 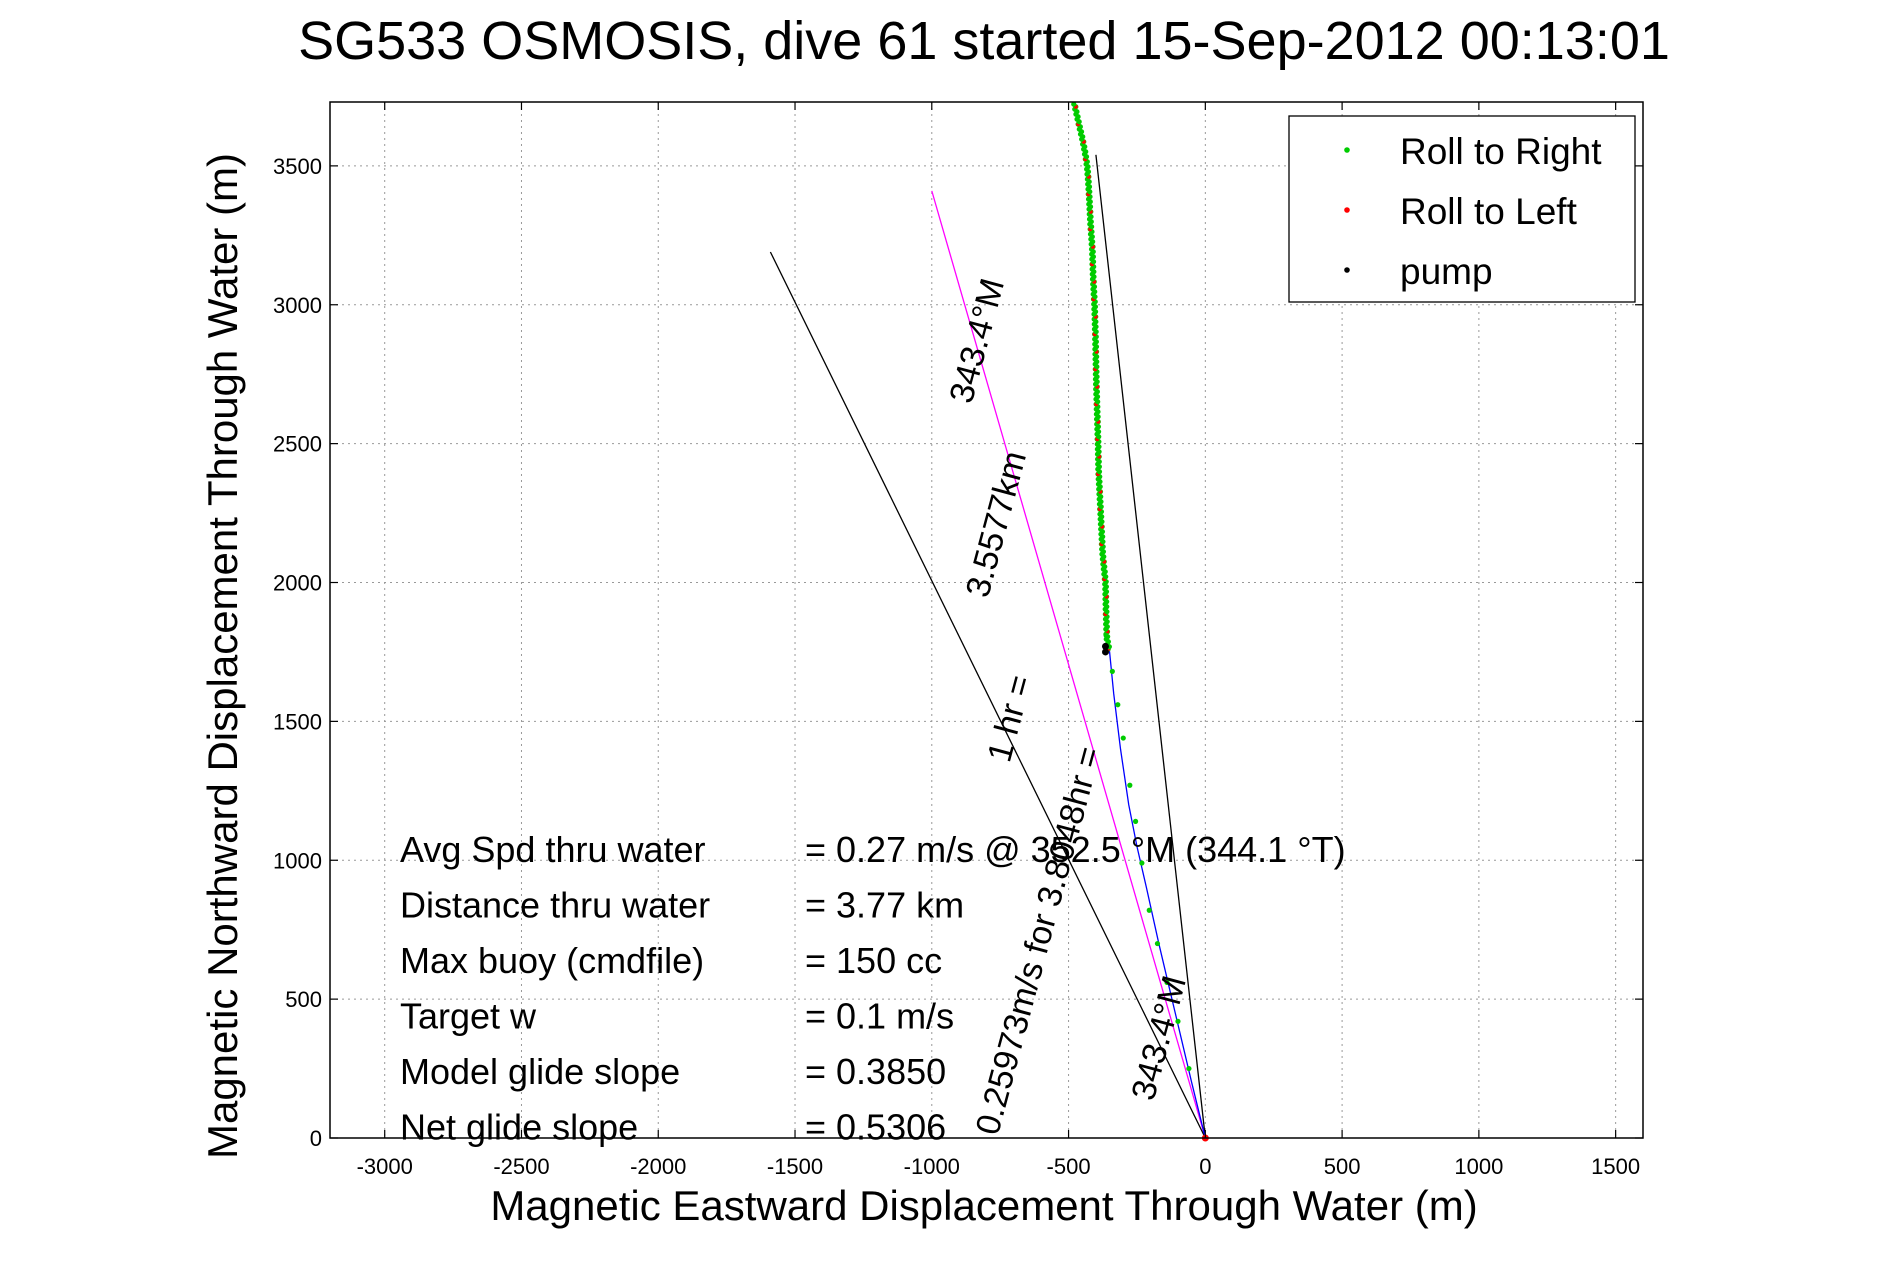 I want to click on x-tick-label: 0, so click(x=1205, y=1166).